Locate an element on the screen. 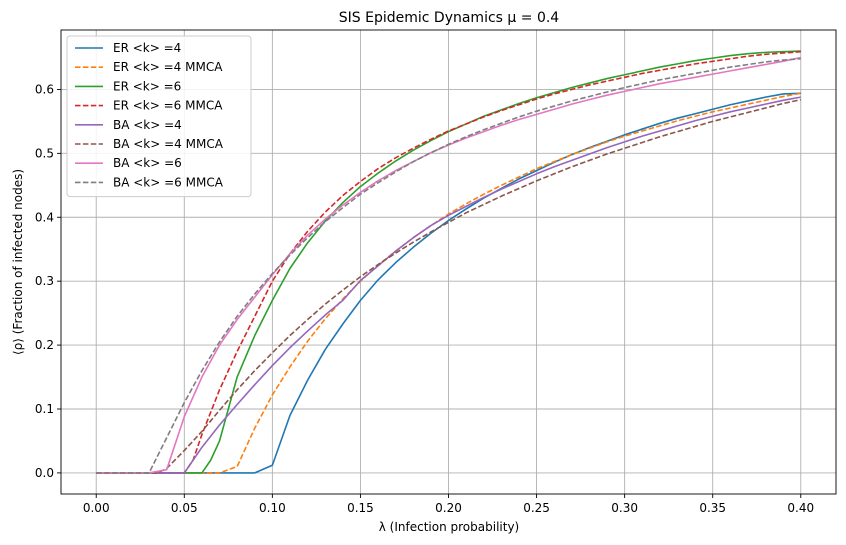 This screenshot has width=846, height=545. legend-label: ER <k> =4 is located at coordinates (147, 48).